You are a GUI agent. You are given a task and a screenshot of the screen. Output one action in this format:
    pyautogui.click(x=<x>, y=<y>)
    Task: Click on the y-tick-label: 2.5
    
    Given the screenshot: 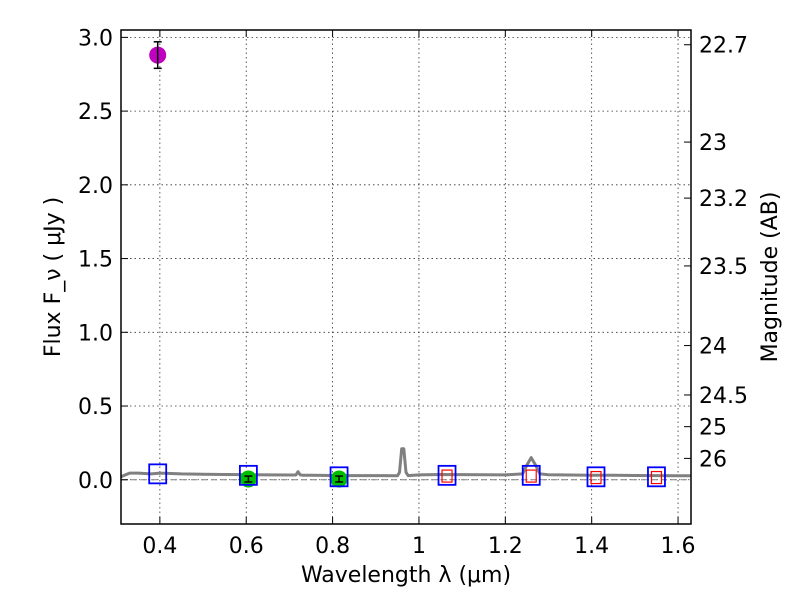 What is the action you would take?
    pyautogui.click(x=95, y=112)
    